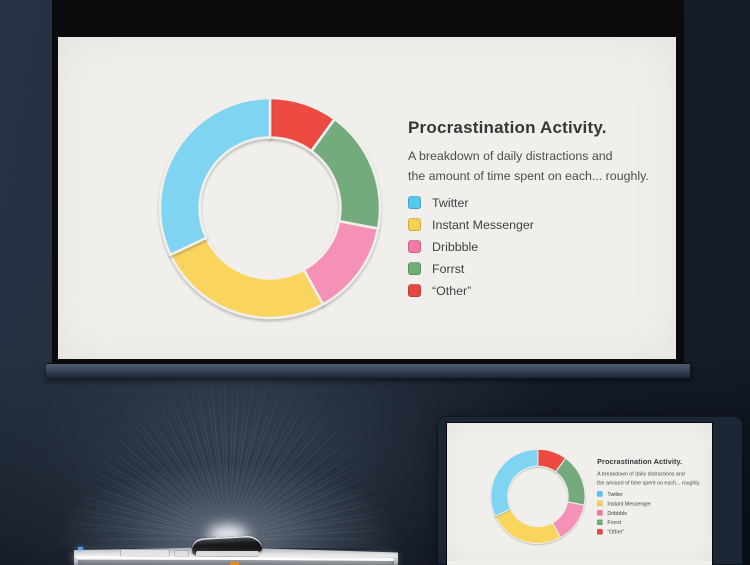 This screenshot has width=750, height=565. What do you see at coordinates (234, 563) in the screenshot?
I see `projector-orange-accent` at bounding box center [234, 563].